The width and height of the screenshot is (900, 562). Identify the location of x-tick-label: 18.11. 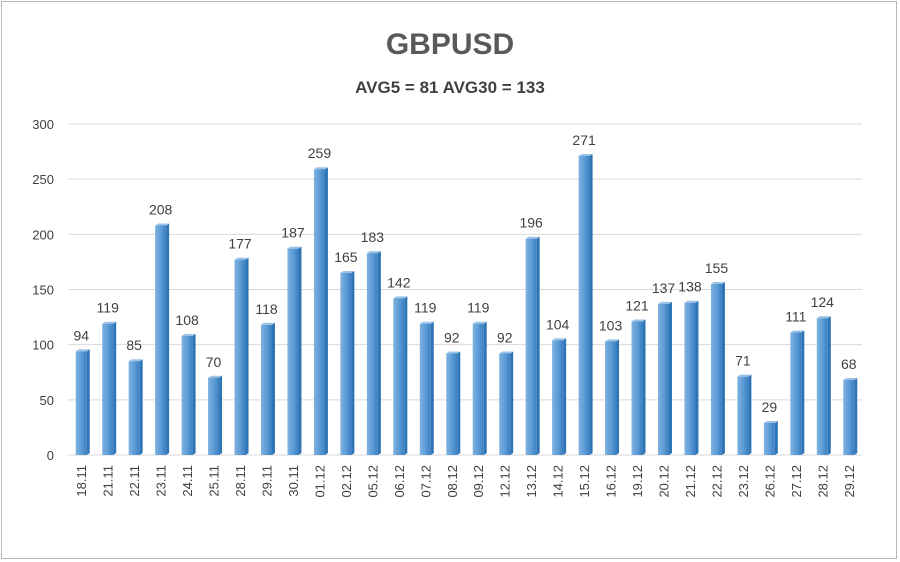
(81, 481).